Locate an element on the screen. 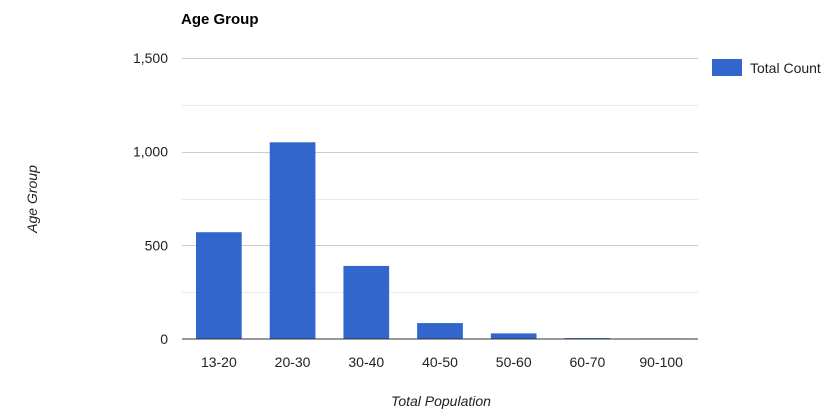  legend-label: Total Count is located at coordinates (785, 68).